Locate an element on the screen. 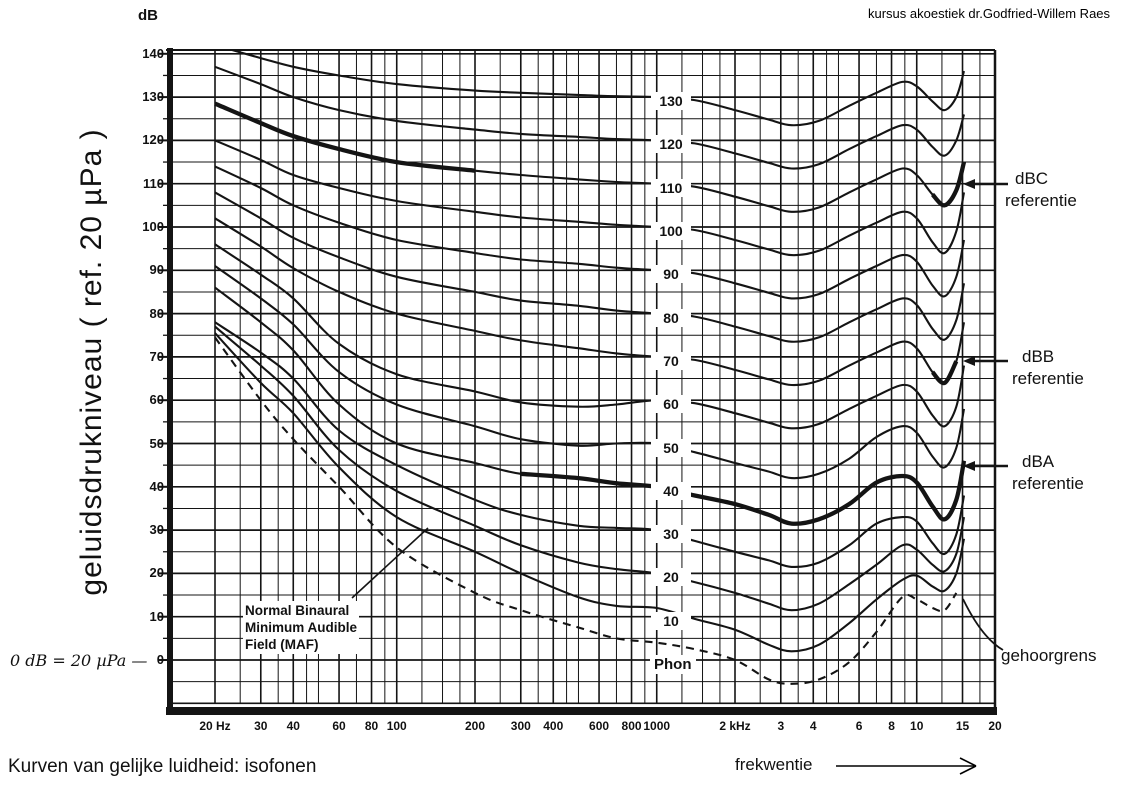  y-tick-label-90: 90 is located at coordinates (156, 270).